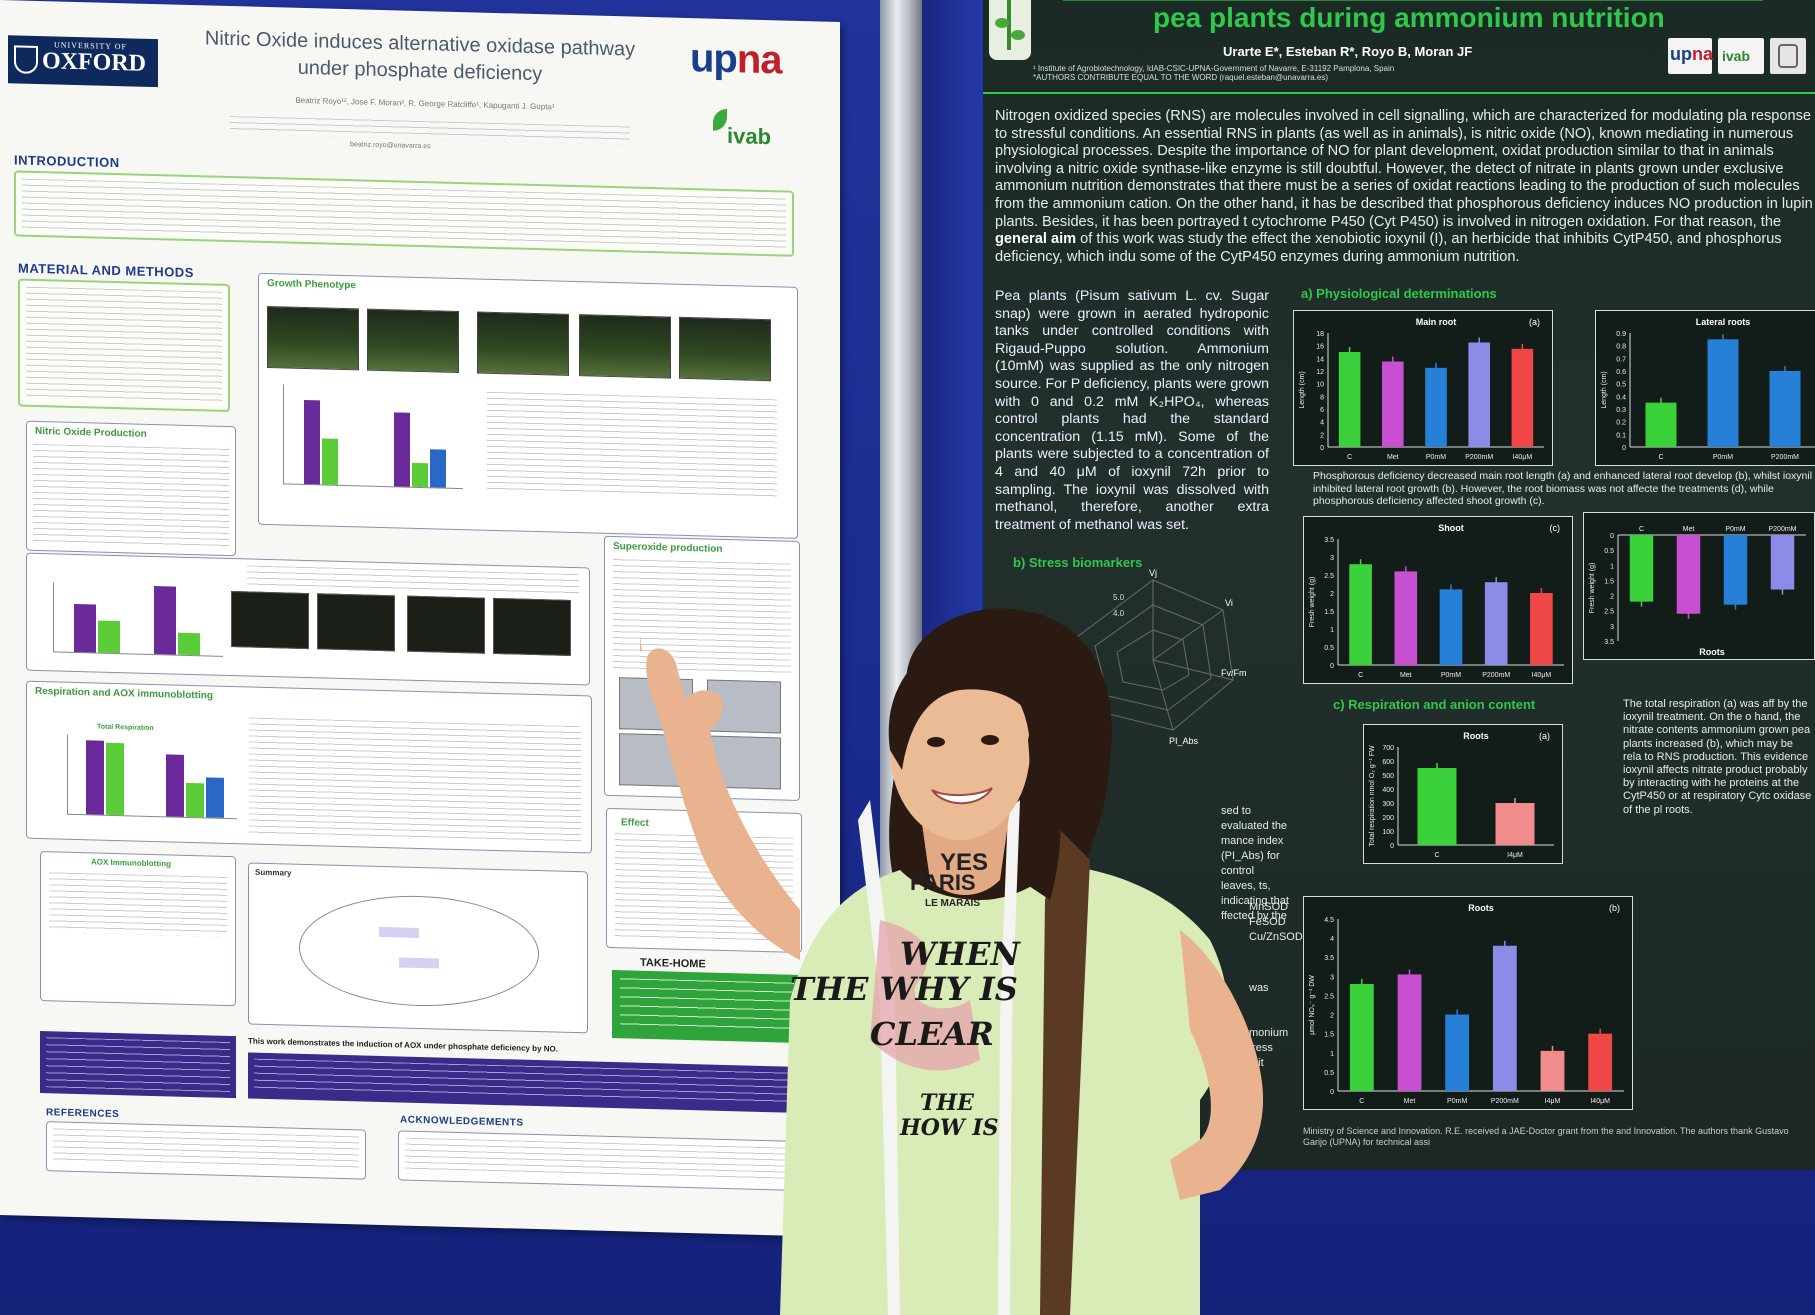 The height and width of the screenshot is (1315, 1815). What do you see at coordinates (91, 432) in the screenshot?
I see `nitric-oxide-heading: Nitric Oxide Production` at bounding box center [91, 432].